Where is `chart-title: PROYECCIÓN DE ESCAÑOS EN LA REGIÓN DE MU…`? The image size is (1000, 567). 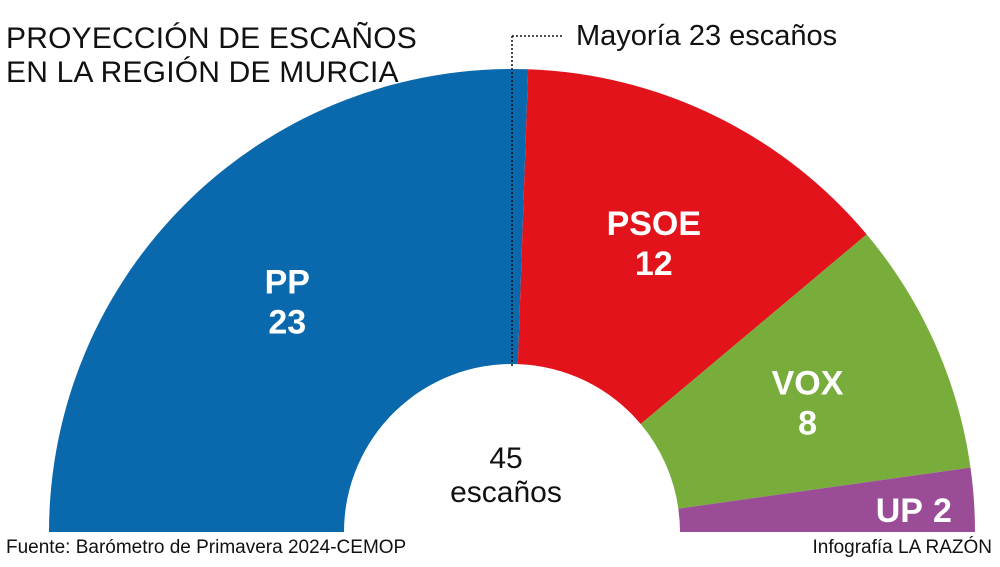
chart-title: PROYECCIÓN DE ESCAÑOS EN LA REGIÓN DE MU… is located at coordinates (211, 56).